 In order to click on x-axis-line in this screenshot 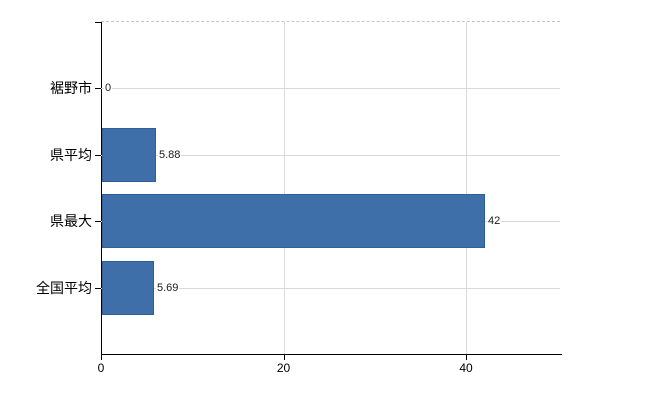, I will do `click(331, 354)`.